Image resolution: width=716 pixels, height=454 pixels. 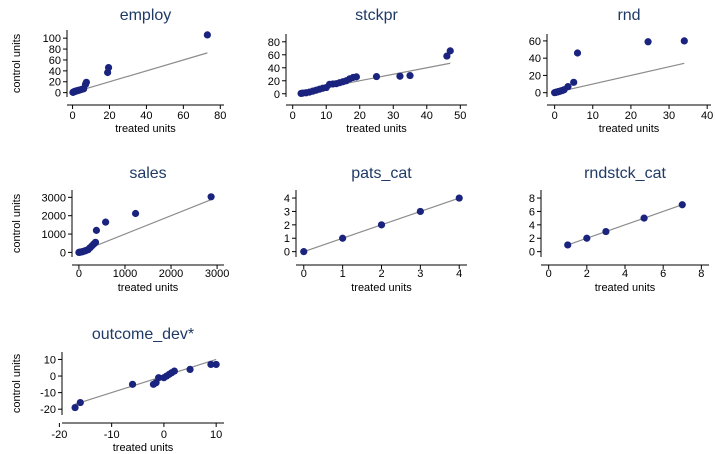 I want to click on panel-title: outcome_dev*, so click(x=143, y=334).